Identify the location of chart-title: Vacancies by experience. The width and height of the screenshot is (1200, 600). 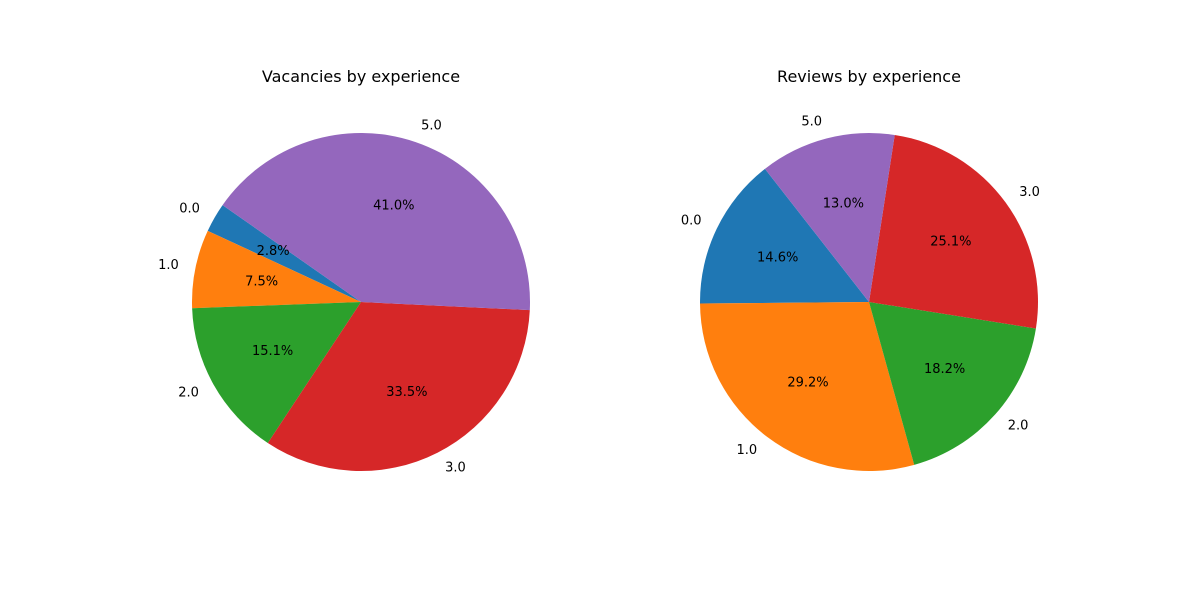
(361, 76).